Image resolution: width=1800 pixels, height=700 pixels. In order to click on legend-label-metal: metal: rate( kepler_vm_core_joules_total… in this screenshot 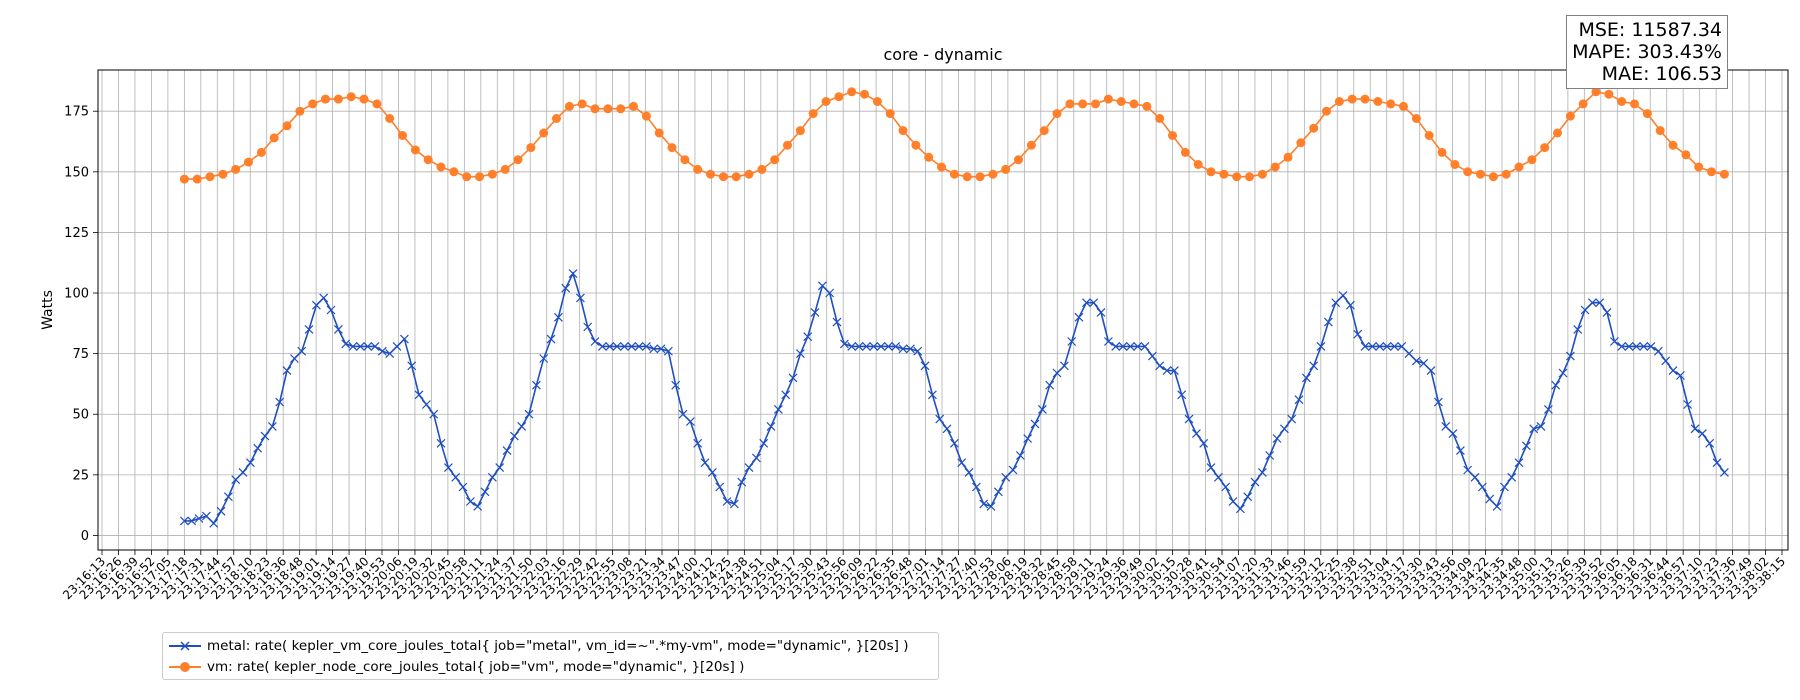, I will do `click(558, 646)`.